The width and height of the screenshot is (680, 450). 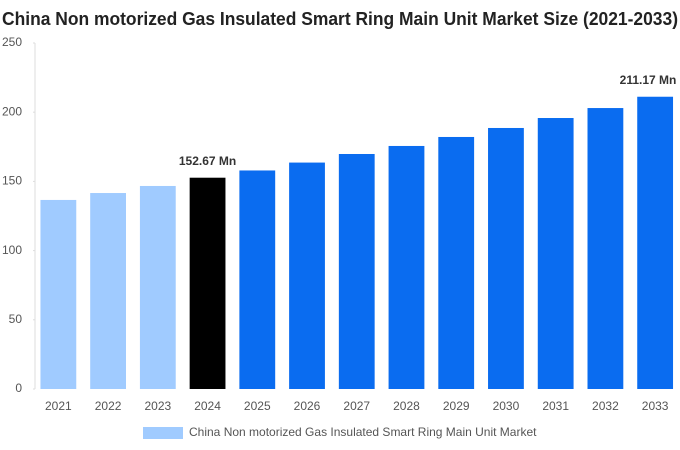 What do you see at coordinates (16, 319) in the screenshot?
I see `y-tick-label: 50` at bounding box center [16, 319].